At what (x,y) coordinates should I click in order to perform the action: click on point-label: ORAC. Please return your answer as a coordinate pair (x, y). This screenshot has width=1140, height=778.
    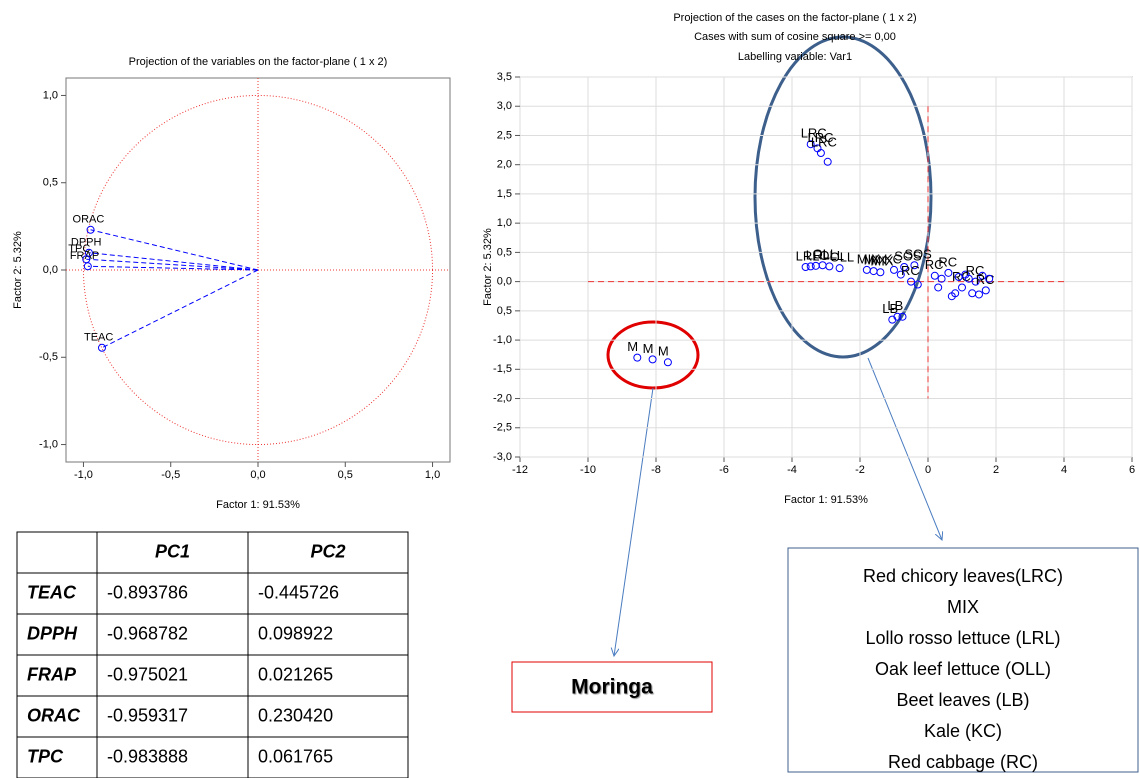
    Looking at the image, I should click on (89, 220).